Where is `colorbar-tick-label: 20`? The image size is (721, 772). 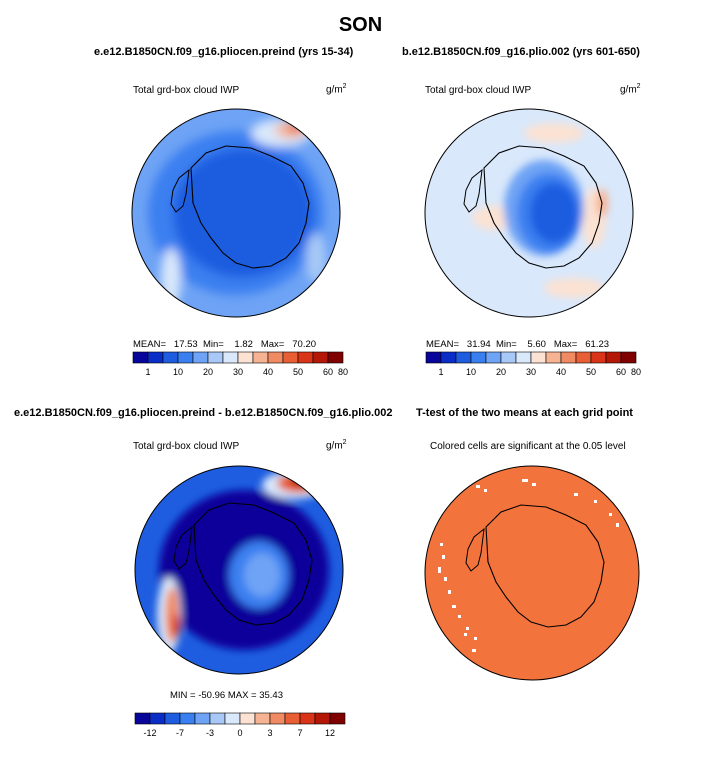 colorbar-tick-label: 20 is located at coordinates (208, 372).